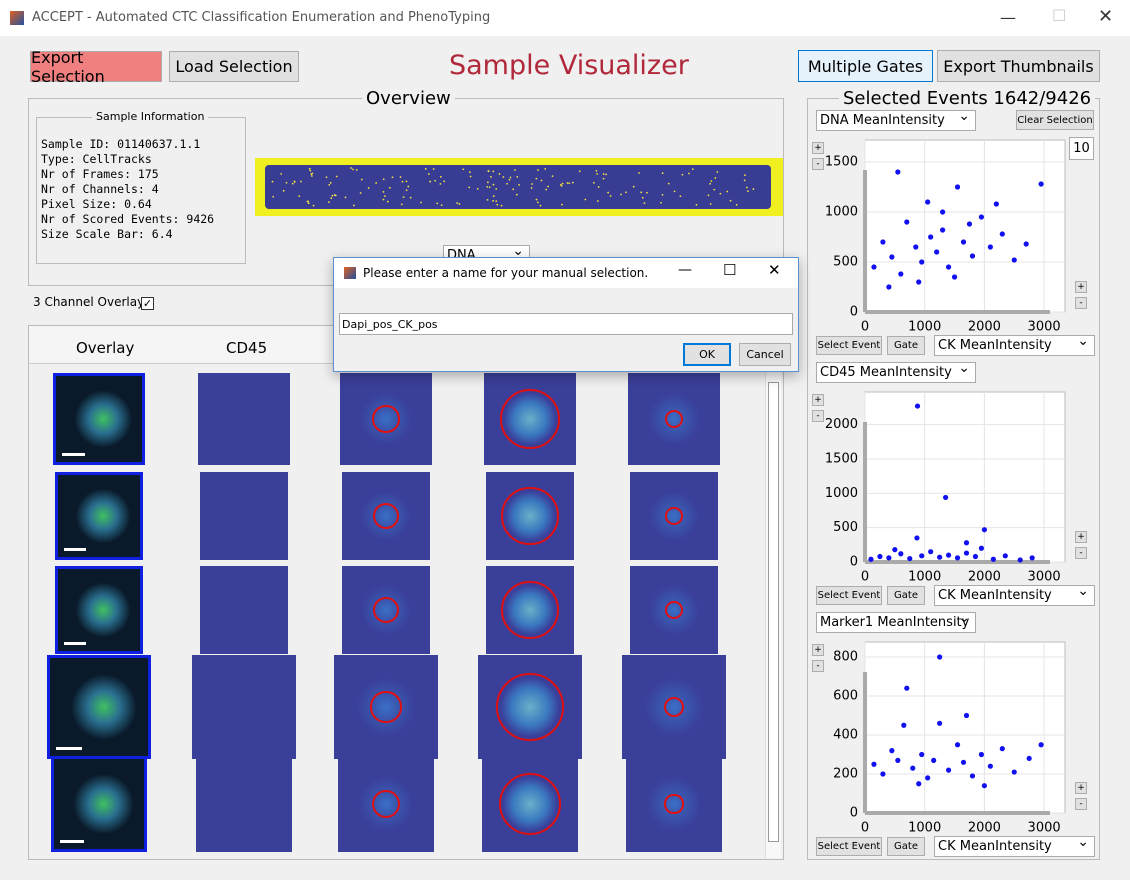  What do you see at coordinates (865, 66) in the screenshot?
I see `multiple-gates: Multiple Gates` at bounding box center [865, 66].